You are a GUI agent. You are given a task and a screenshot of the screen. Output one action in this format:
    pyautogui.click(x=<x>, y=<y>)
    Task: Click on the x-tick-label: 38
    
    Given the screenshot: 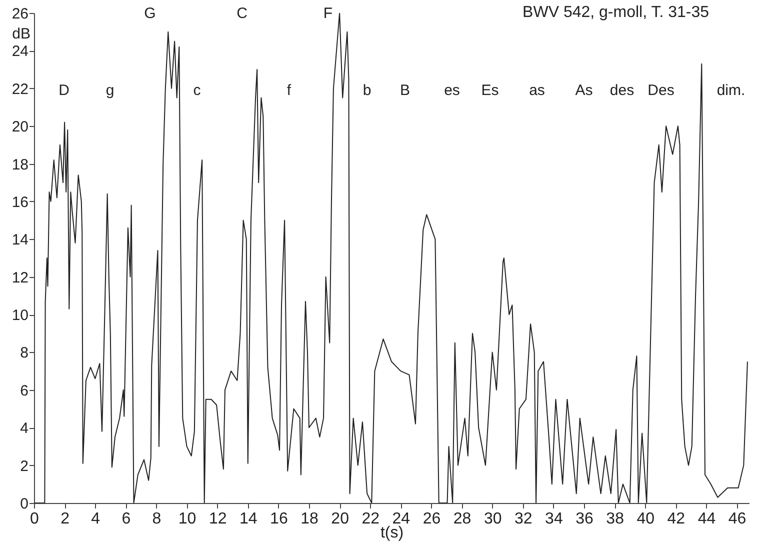 What is the action you would take?
    pyautogui.click(x=615, y=519)
    